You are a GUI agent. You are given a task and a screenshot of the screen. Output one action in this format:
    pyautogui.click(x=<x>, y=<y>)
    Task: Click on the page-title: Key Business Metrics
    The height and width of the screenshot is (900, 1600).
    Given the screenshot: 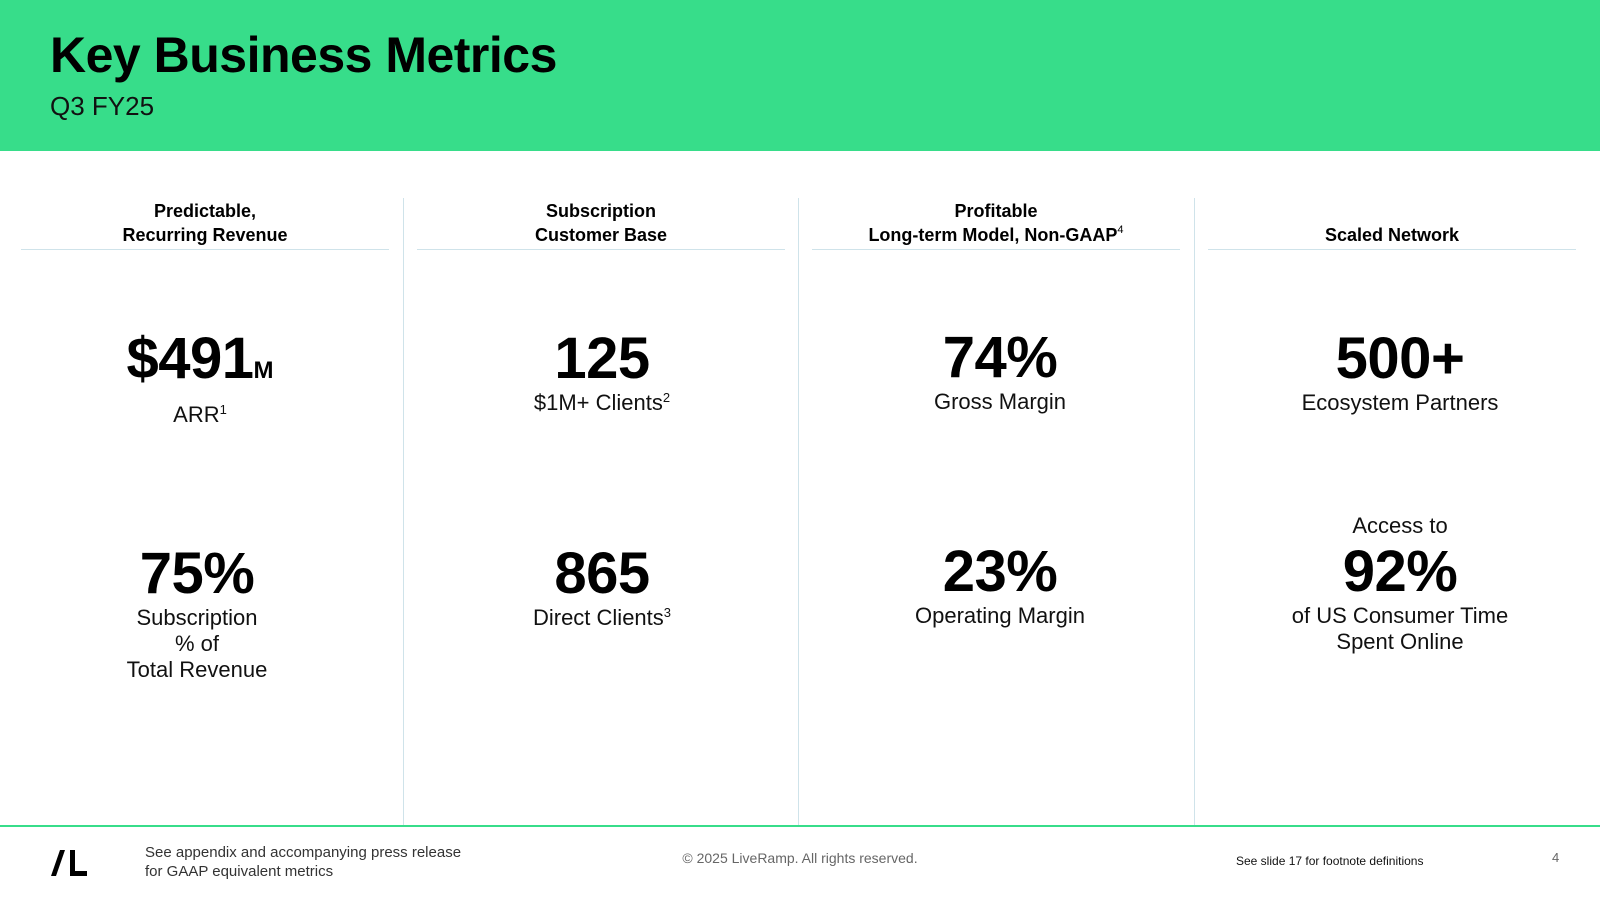 What is the action you would take?
    pyautogui.click(x=303, y=55)
    